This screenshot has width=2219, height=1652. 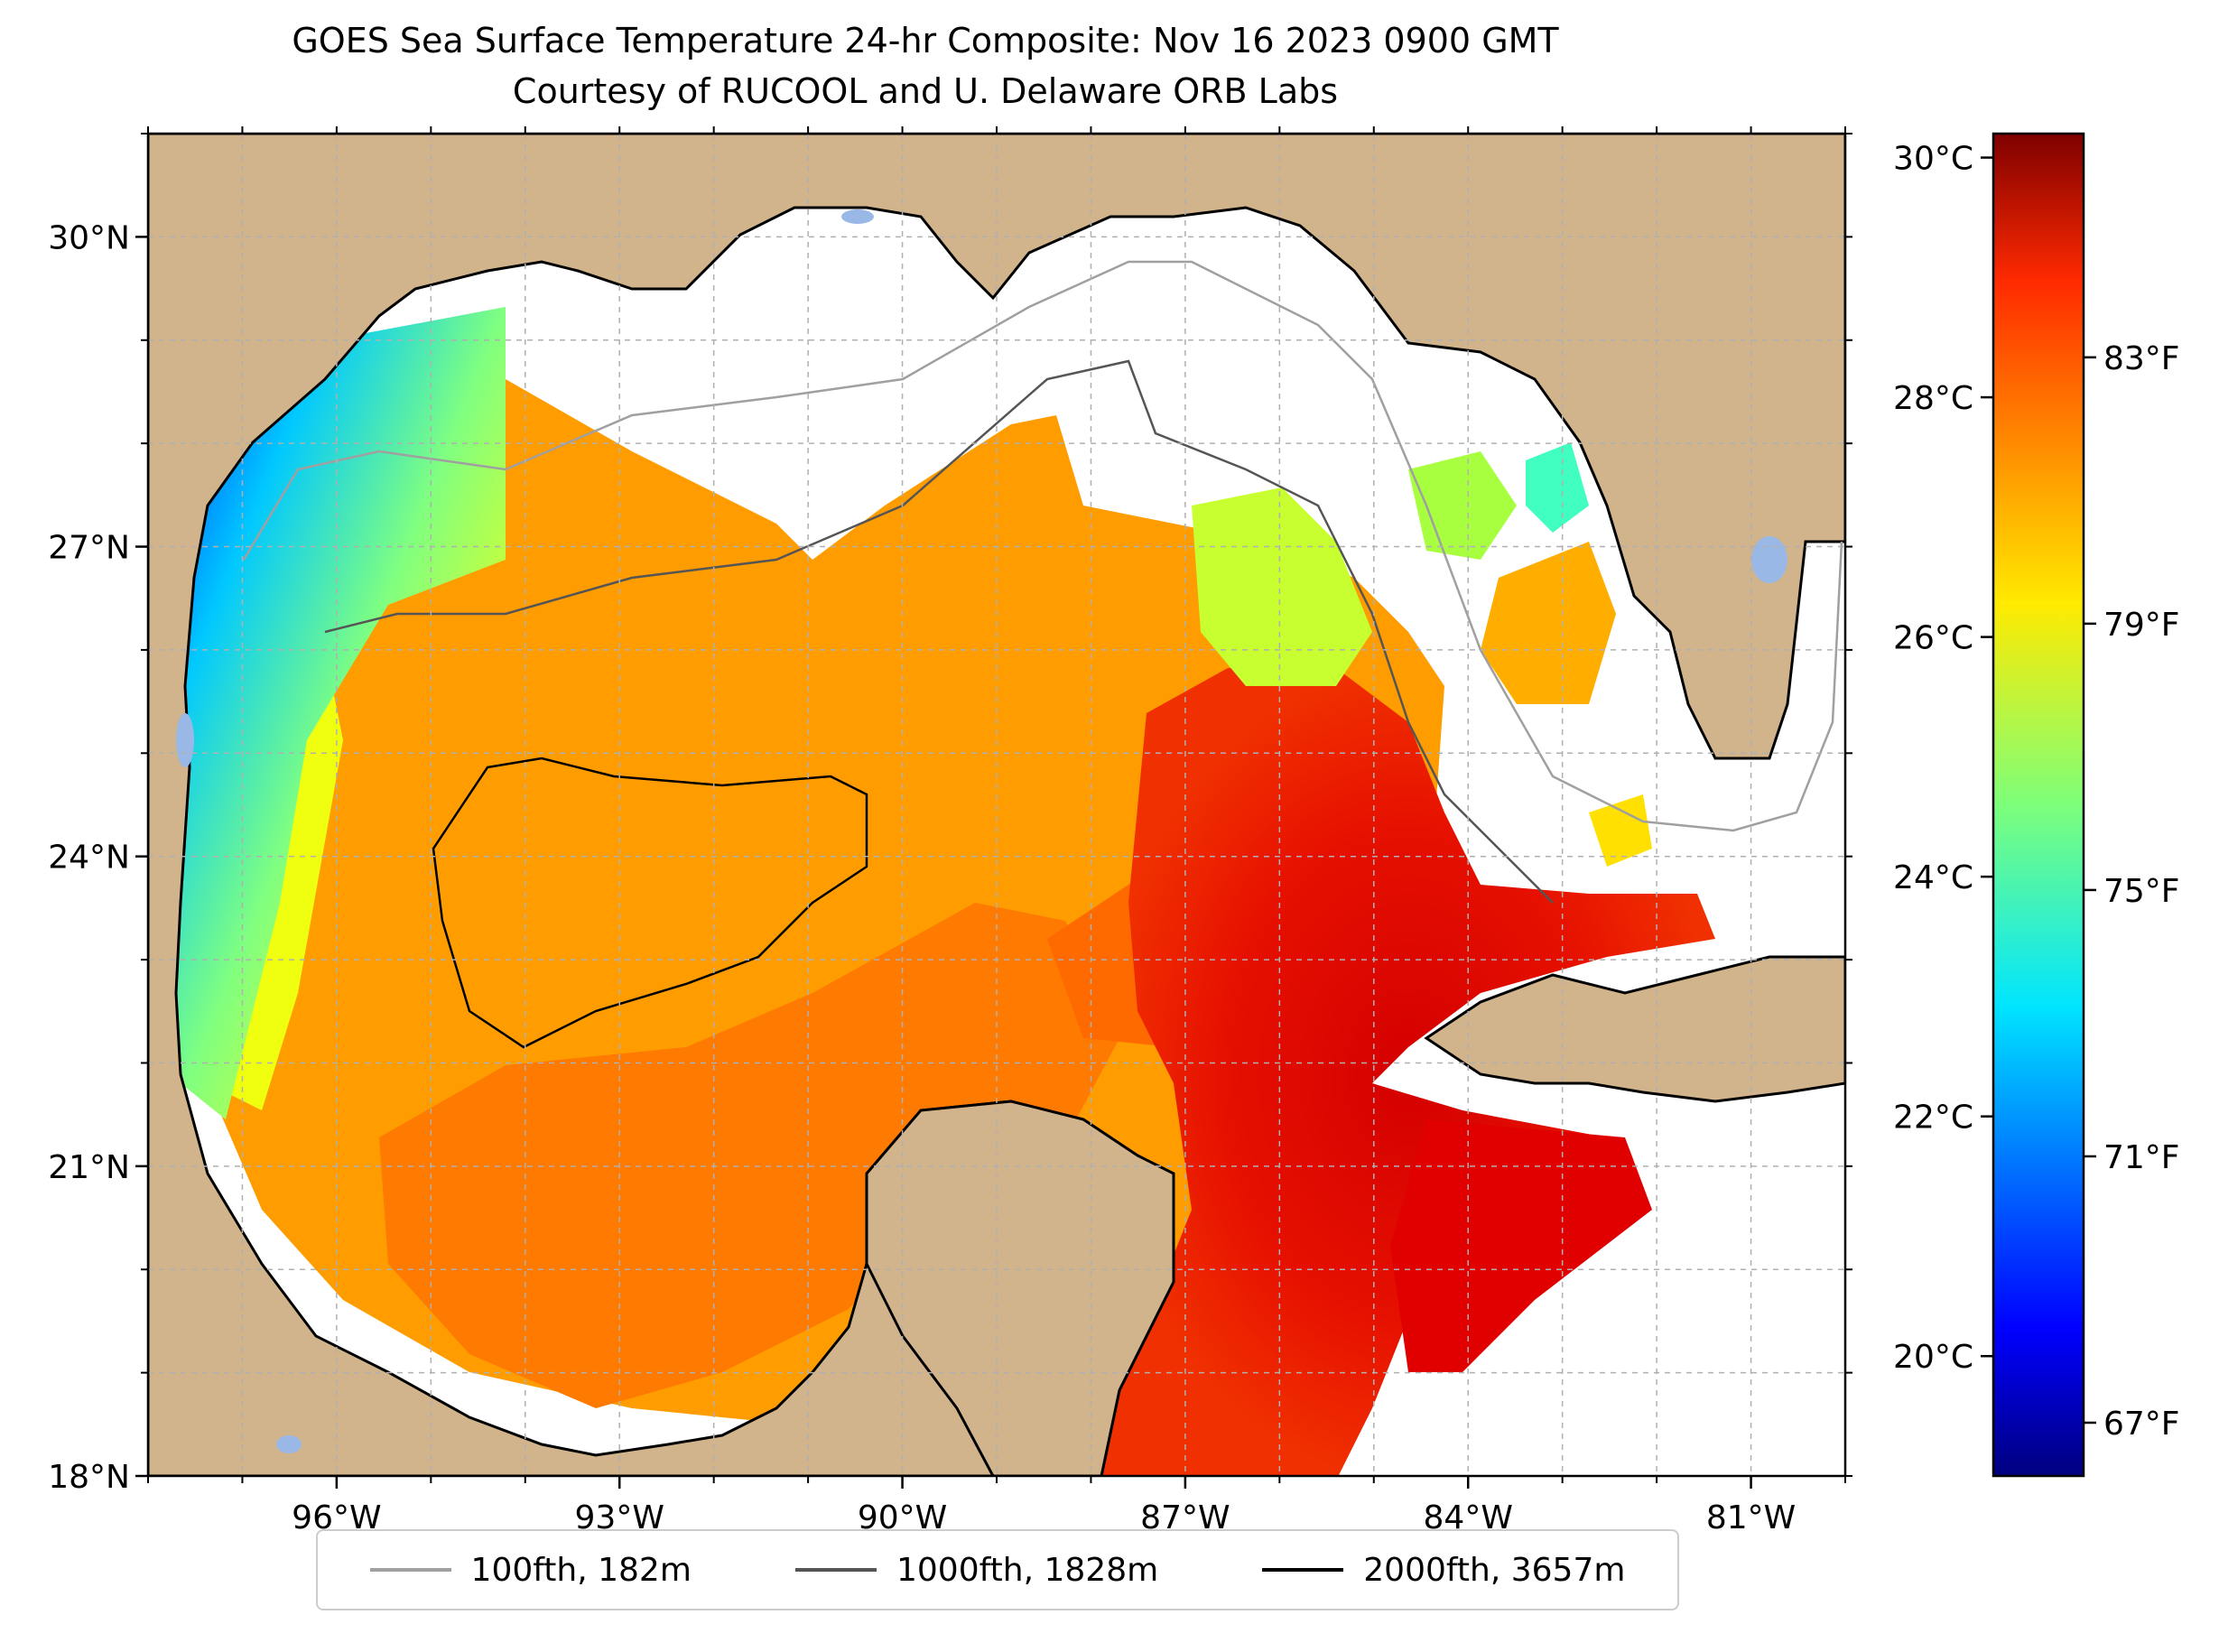 I want to click on legend-label-1000fth: 1000fth, 1828m, so click(x=1027, y=1570).